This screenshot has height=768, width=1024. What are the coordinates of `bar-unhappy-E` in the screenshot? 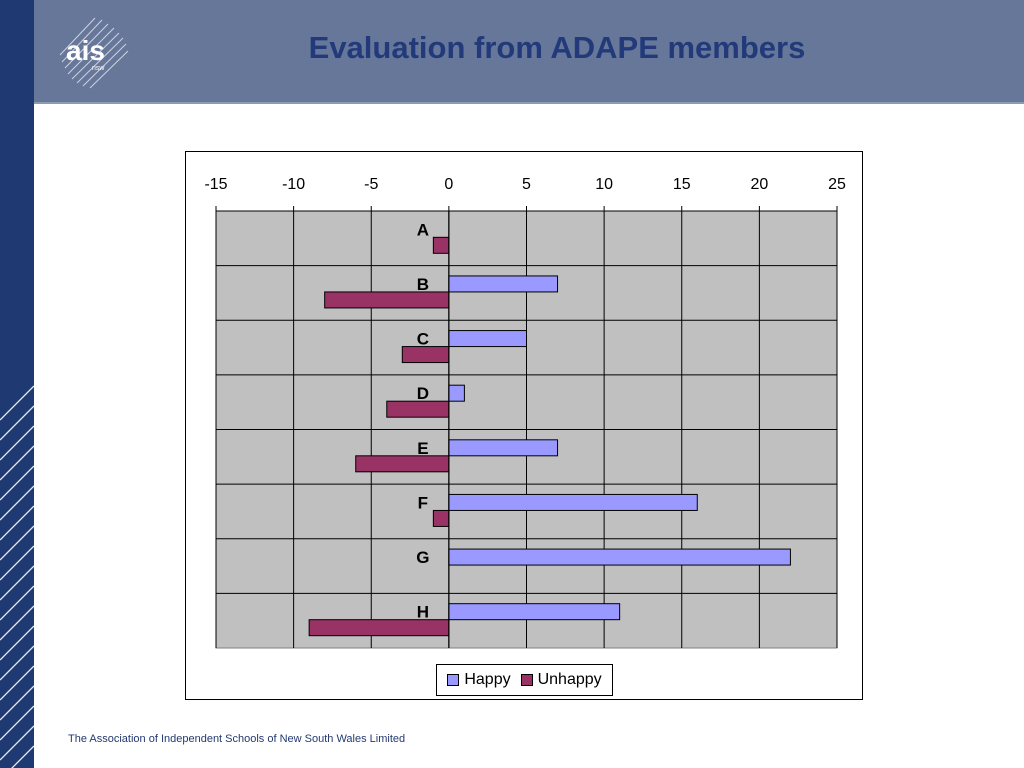 It's located at (402, 464).